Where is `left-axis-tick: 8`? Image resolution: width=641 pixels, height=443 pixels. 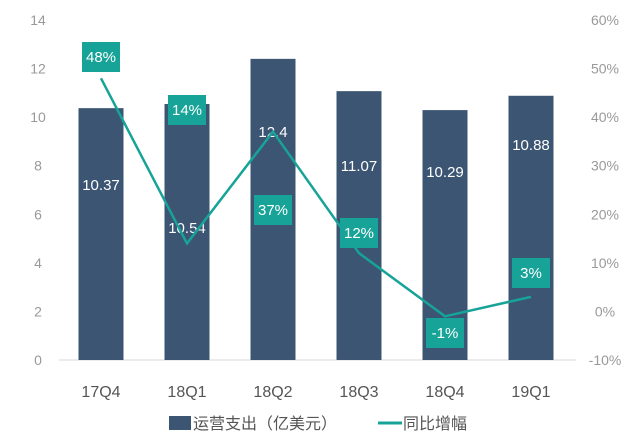 left-axis-tick: 8 is located at coordinates (38, 166).